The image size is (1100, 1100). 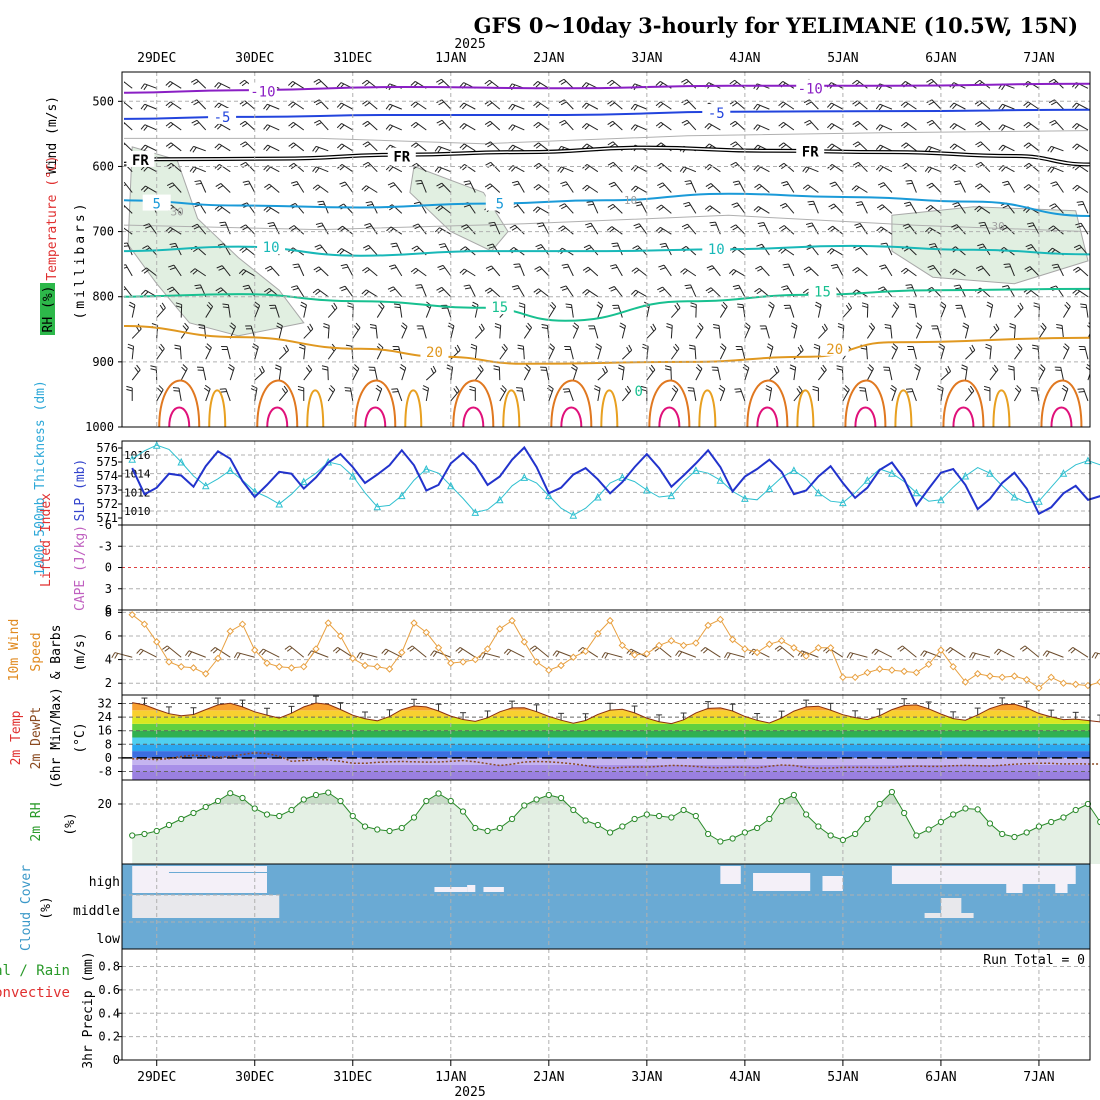 What do you see at coordinates (80, 737) in the screenshot?
I see `temp2m-unit-label: (°C)` at bounding box center [80, 737].